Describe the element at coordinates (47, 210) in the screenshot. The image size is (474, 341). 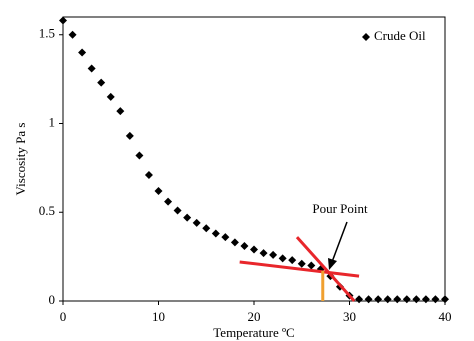
I see `y-tick-label: 0.5` at that location.